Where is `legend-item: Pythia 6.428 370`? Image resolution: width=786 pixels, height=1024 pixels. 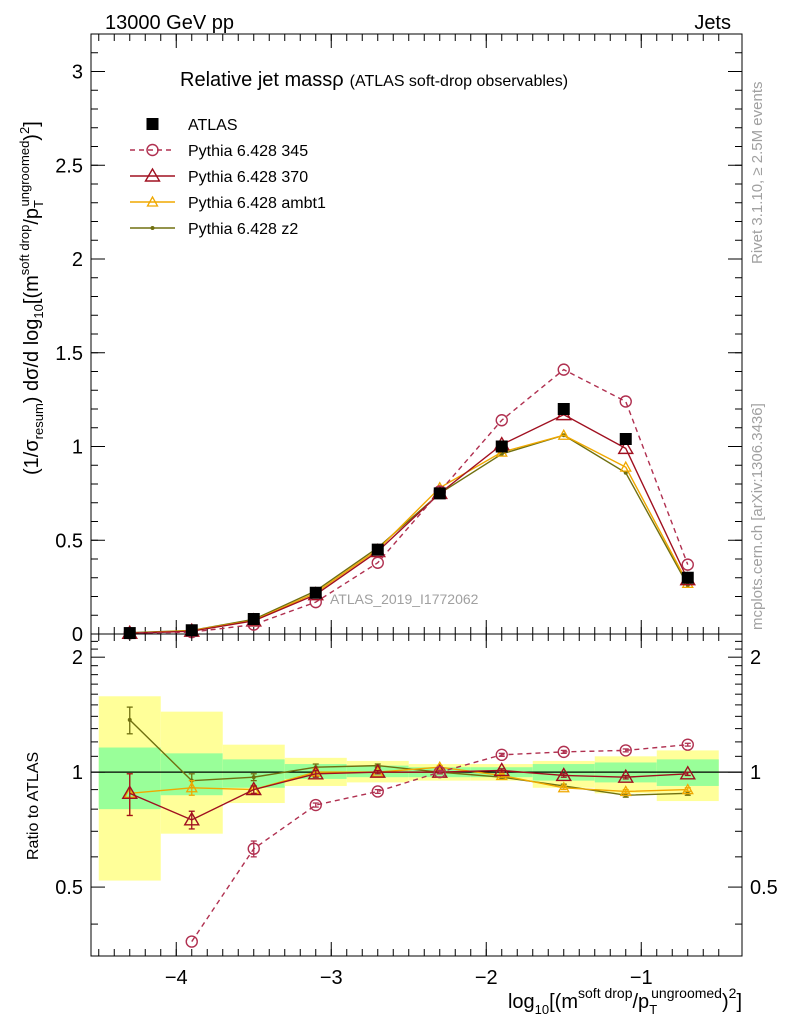 legend-item: Pythia 6.428 370 is located at coordinates (219, 176).